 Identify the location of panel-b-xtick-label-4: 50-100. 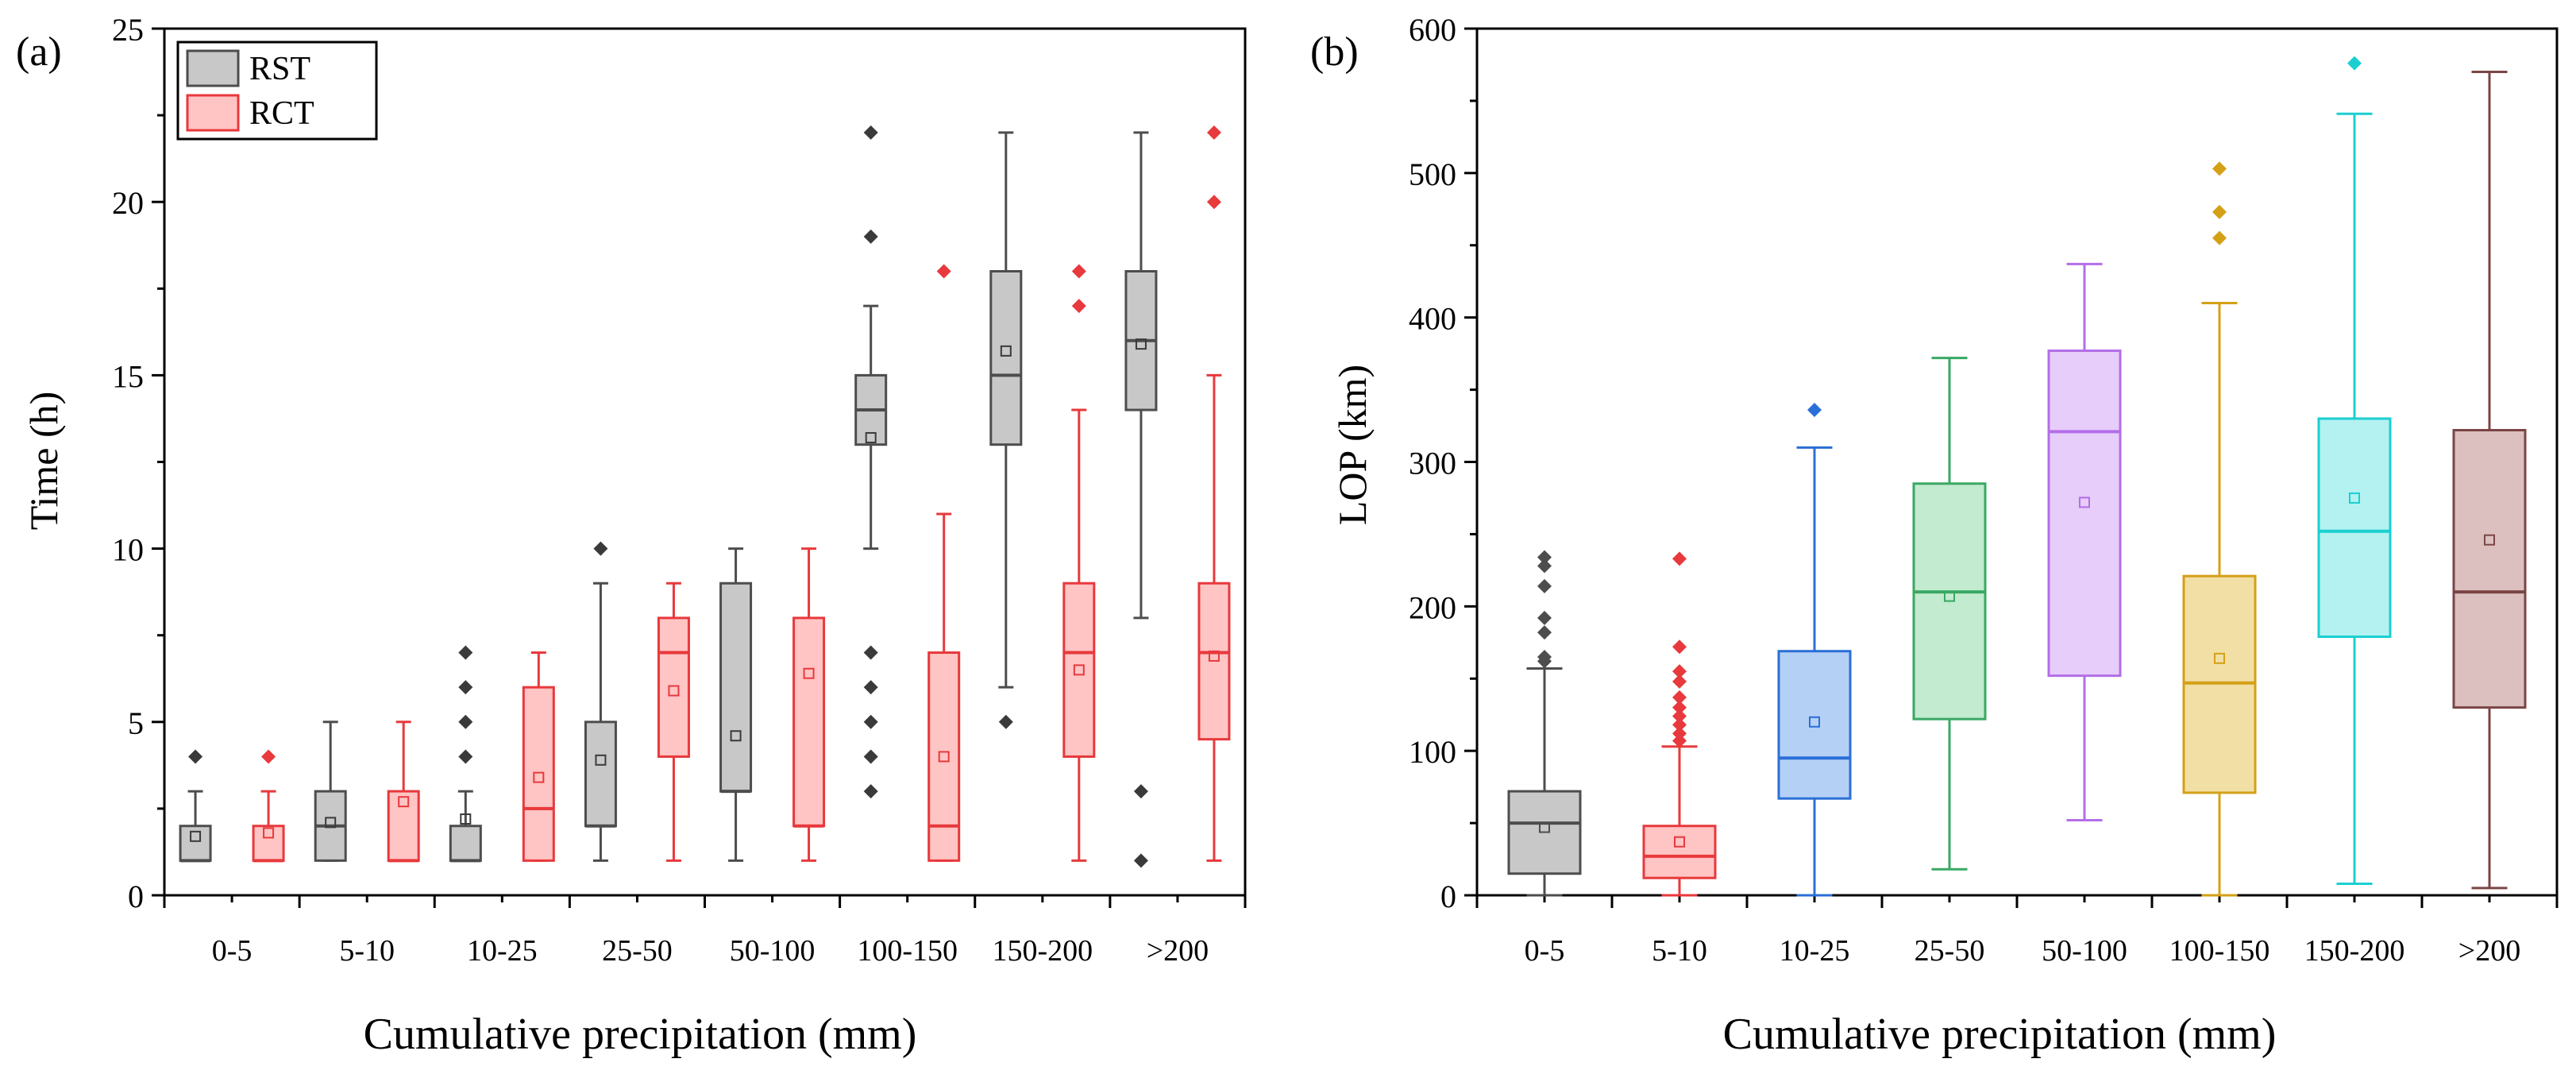
(2084, 951).